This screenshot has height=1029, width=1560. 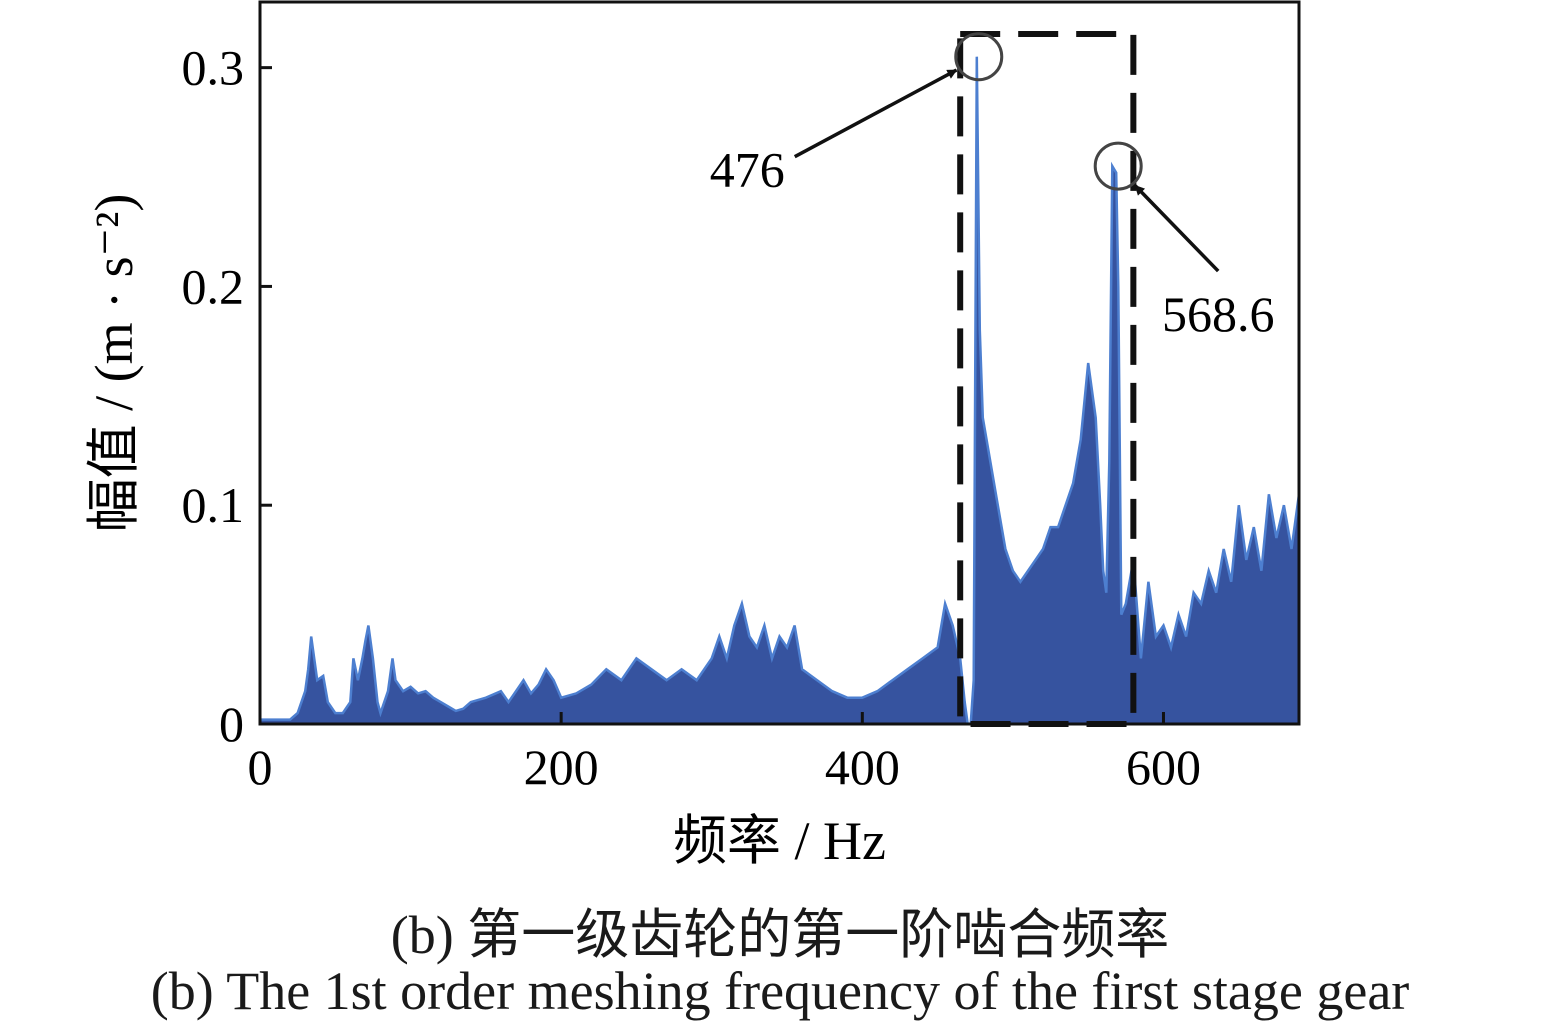 I want to click on caption-chinese: (b) 第一级齿轮的第一阶啮合频率, so click(x=780, y=935).